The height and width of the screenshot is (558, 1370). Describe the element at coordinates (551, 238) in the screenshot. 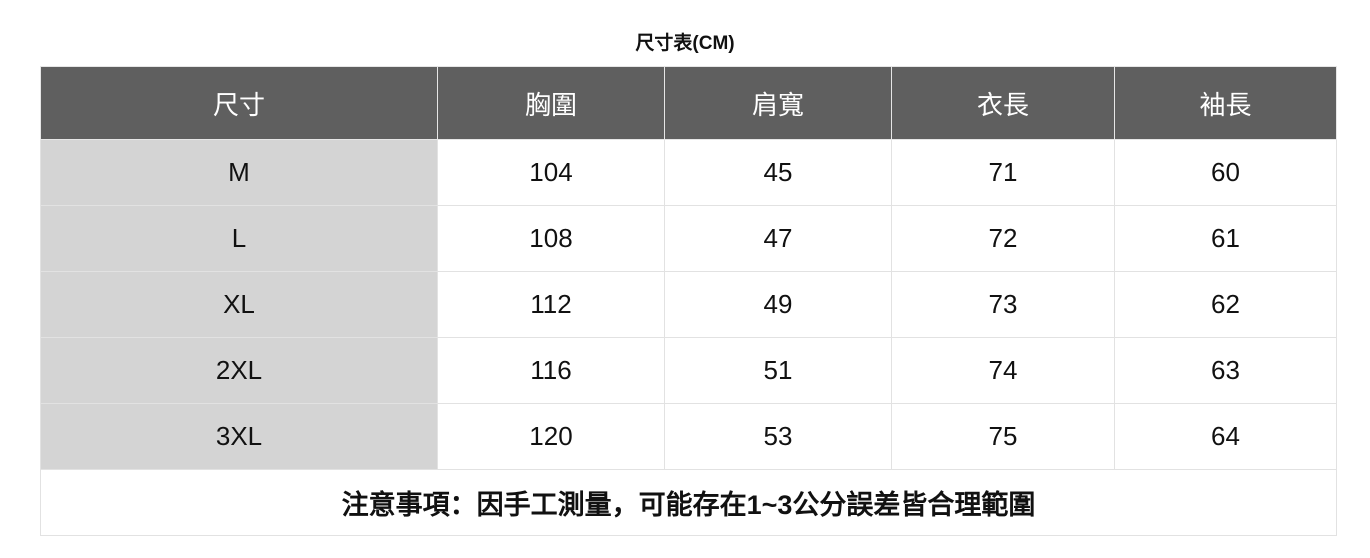

I see `cell-chest: 108` at that location.